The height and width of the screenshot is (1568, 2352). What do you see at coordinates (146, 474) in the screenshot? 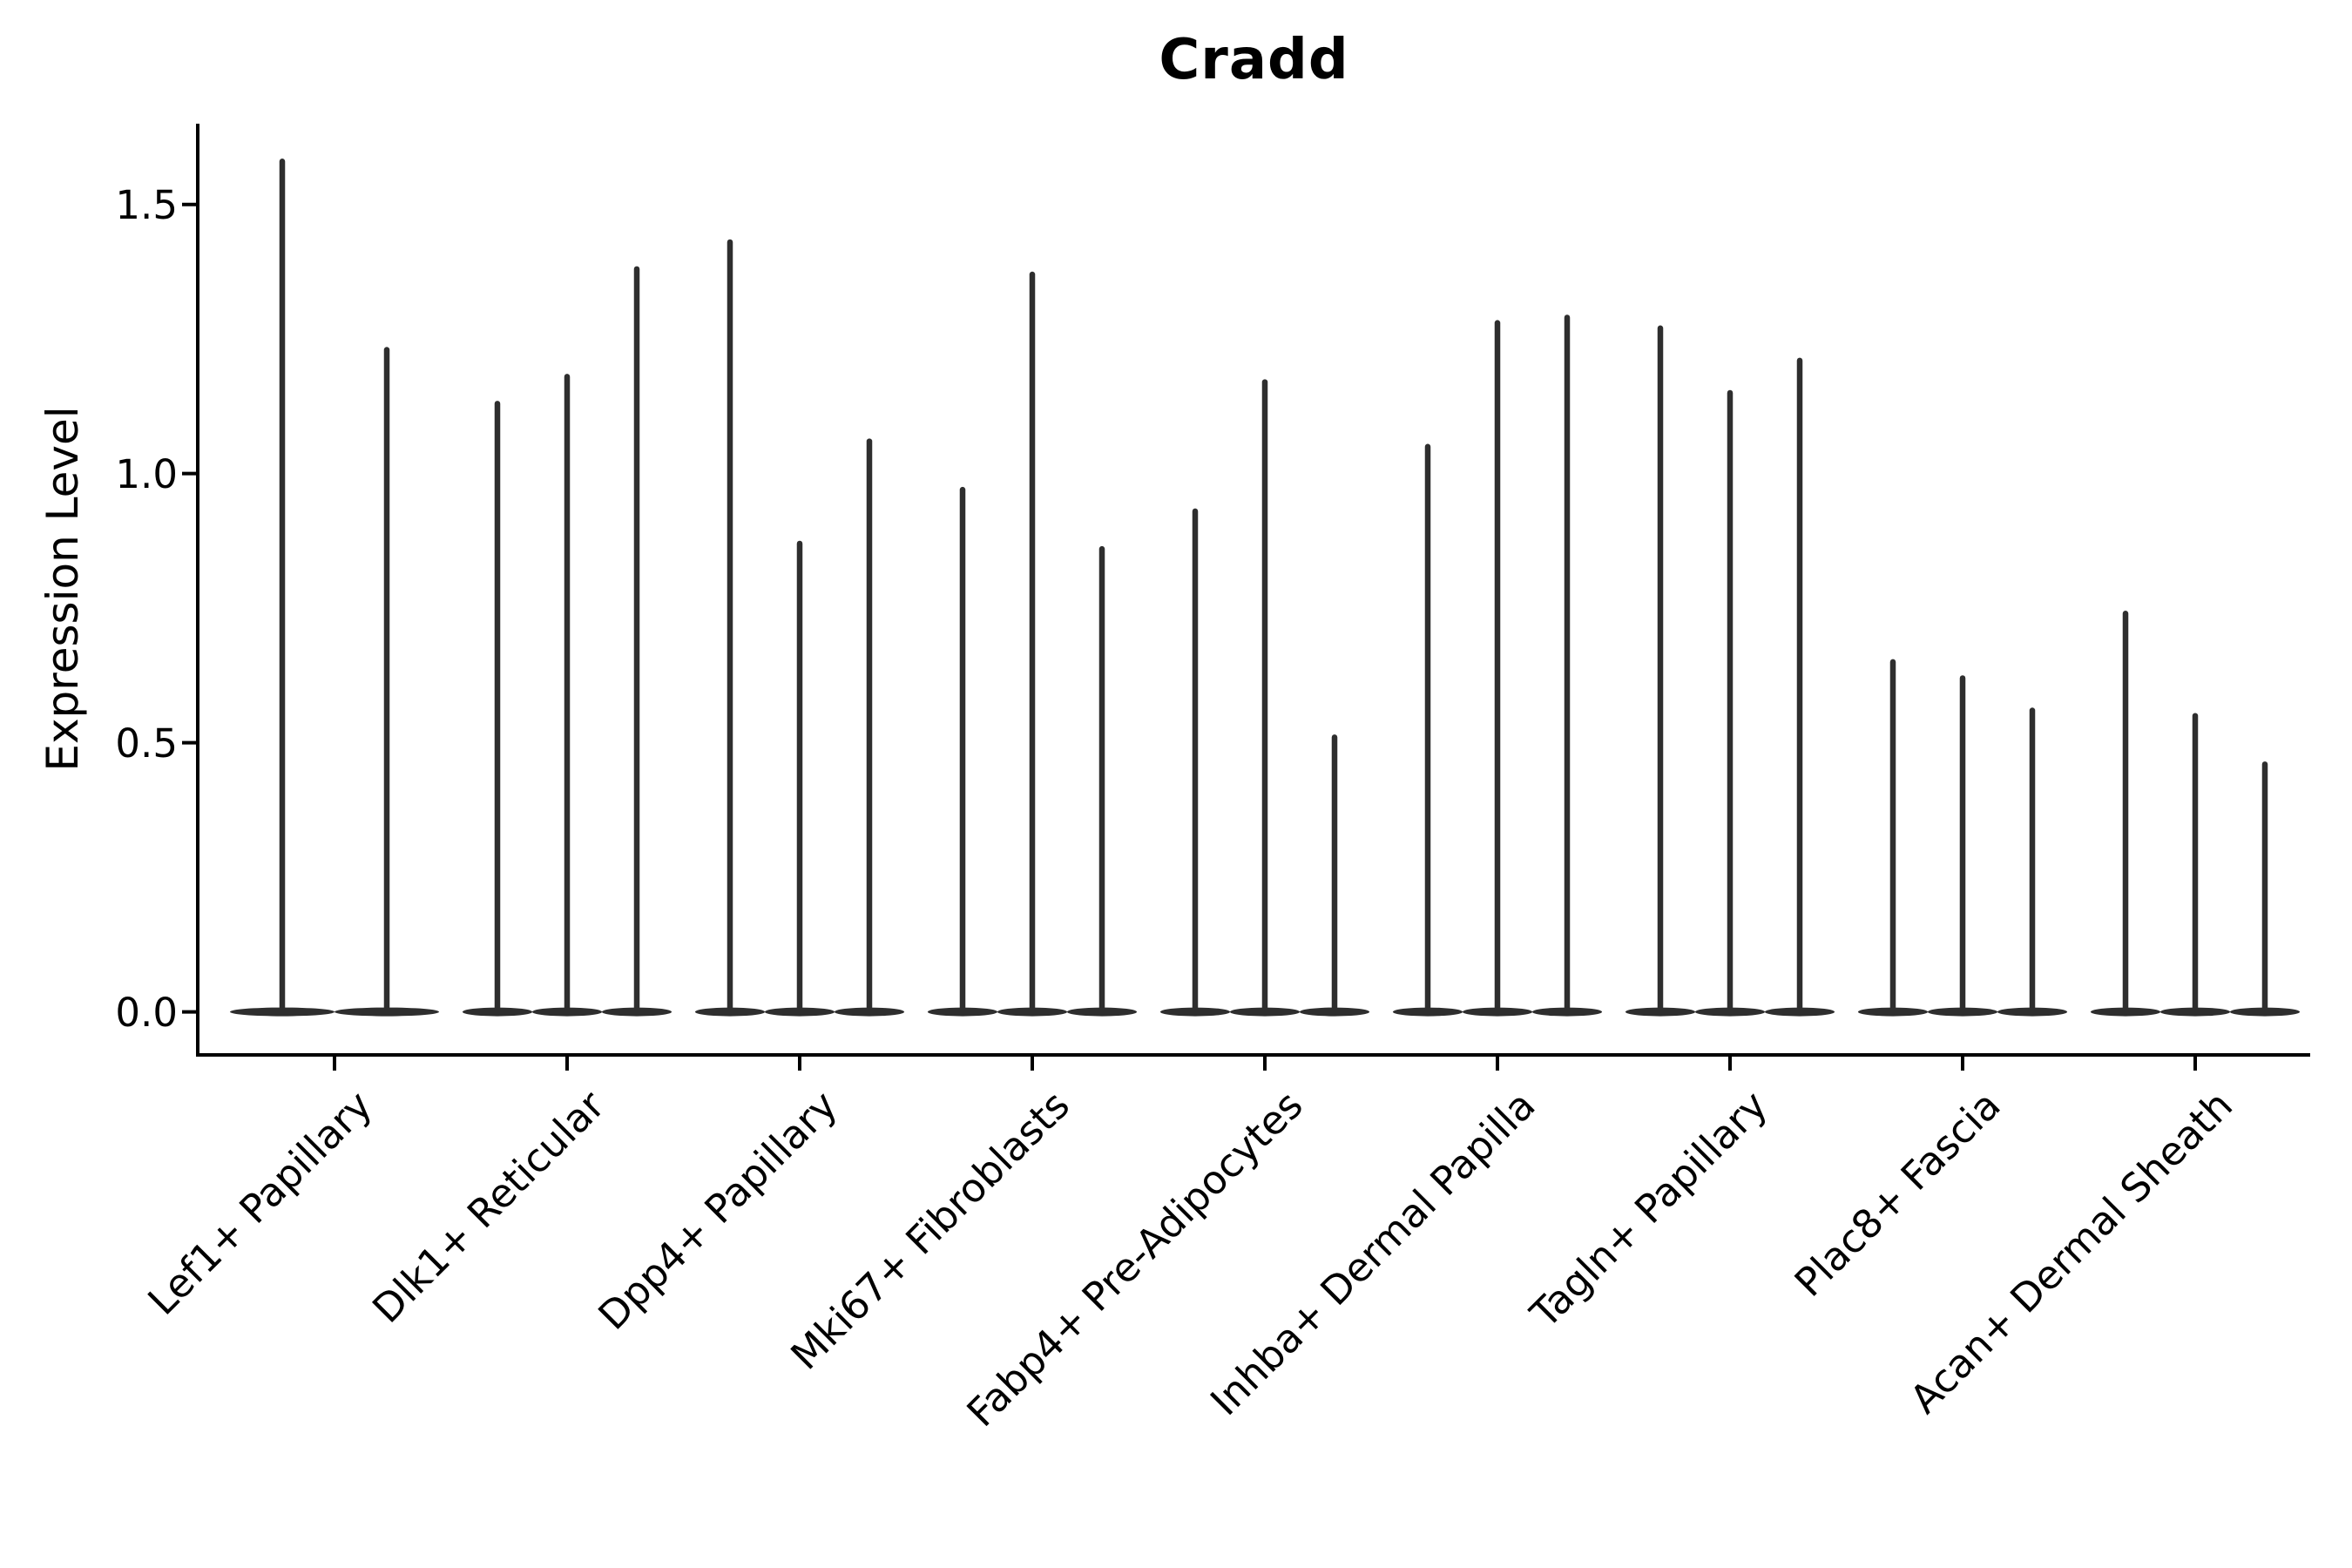
I see `y-tick-label-1.0: 1.0` at bounding box center [146, 474].